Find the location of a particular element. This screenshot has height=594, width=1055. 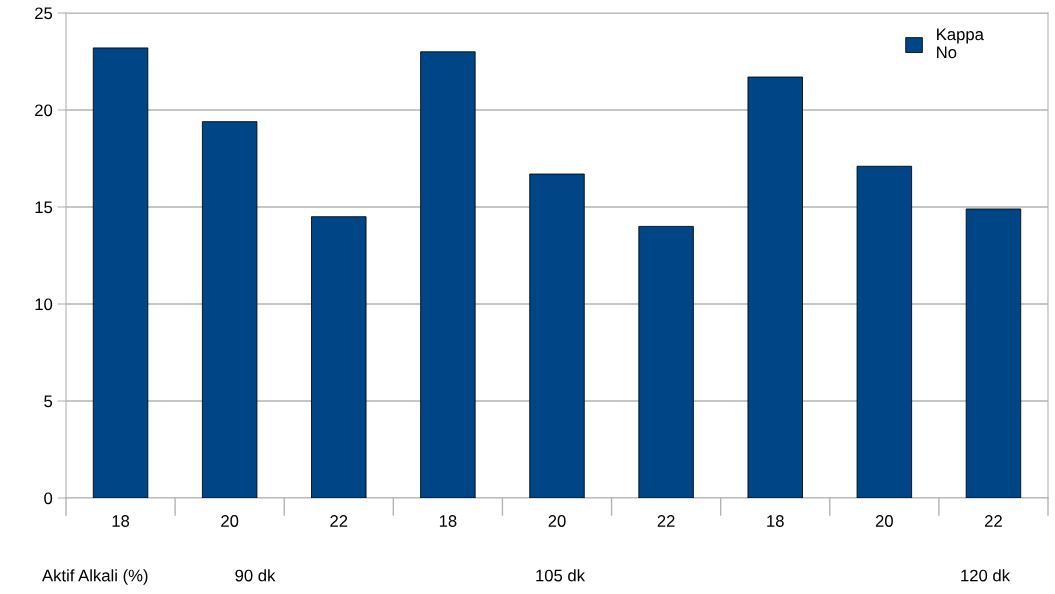

y-tick-label: 10 is located at coordinates (44, 304).